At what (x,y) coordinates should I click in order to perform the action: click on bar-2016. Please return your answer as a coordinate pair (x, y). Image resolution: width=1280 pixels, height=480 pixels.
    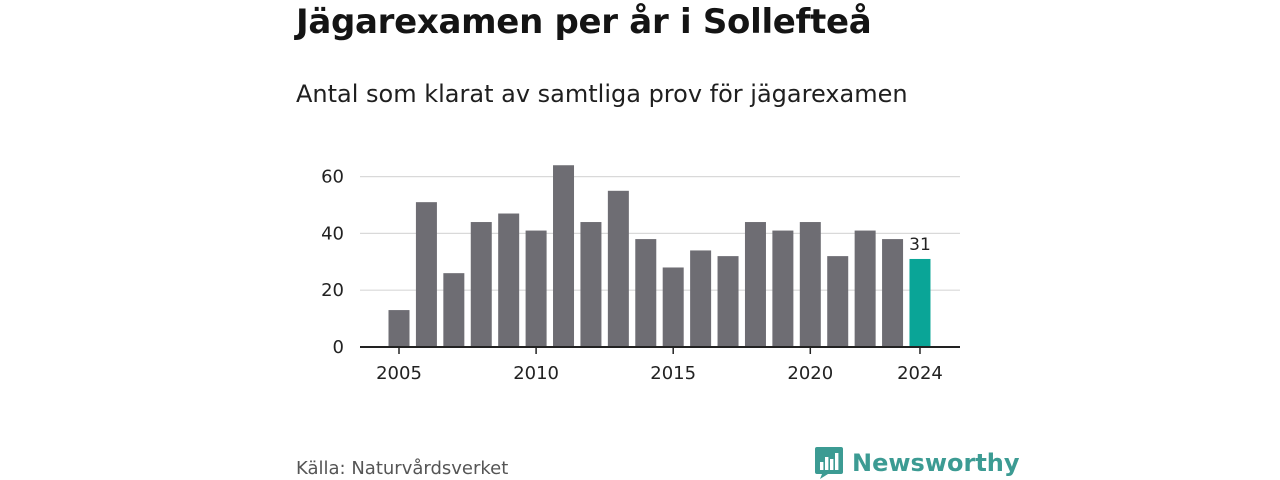
    Looking at the image, I should click on (701, 298).